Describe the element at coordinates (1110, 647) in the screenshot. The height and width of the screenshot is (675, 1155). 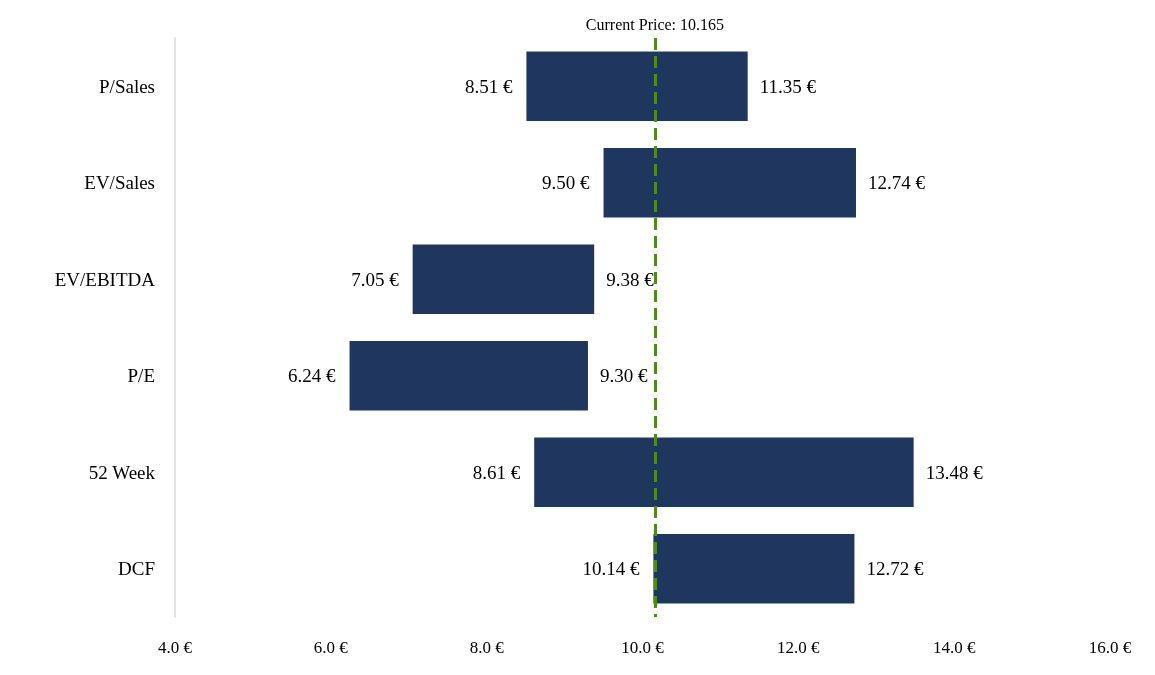
I see `x-tick-label: 16.0 €` at that location.